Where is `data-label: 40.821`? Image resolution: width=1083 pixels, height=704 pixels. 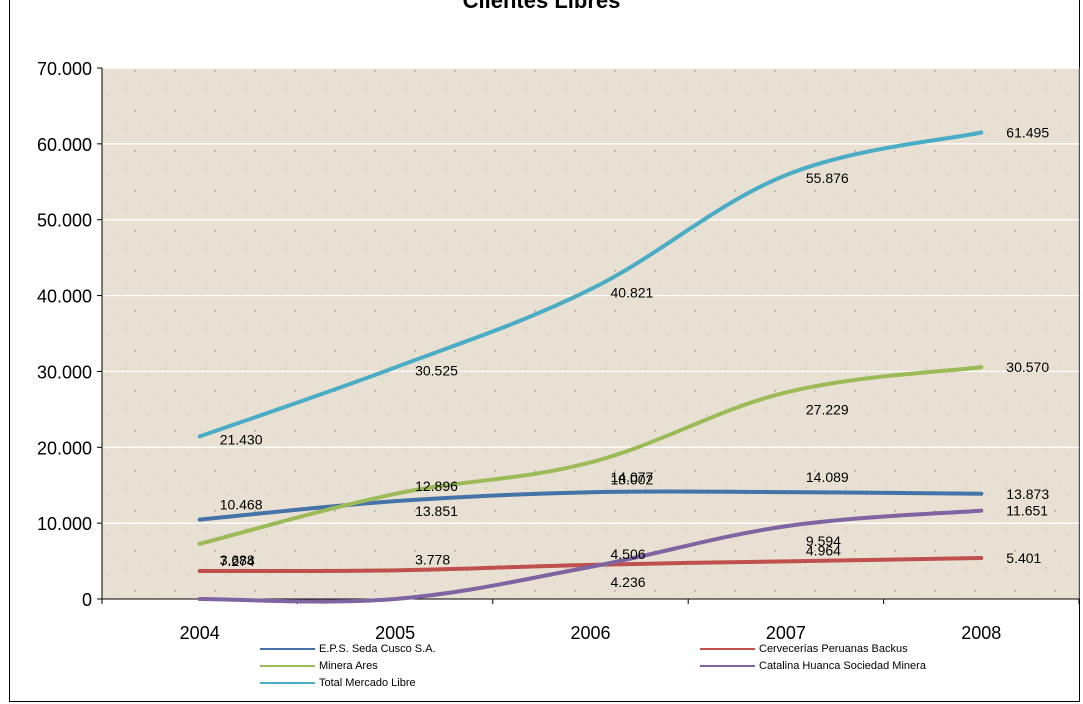 data-label: 40.821 is located at coordinates (632, 292).